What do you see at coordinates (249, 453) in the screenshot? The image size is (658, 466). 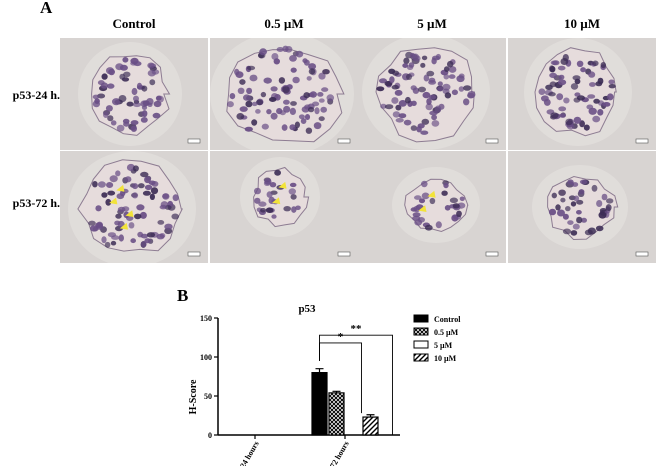 I see `x-tick-label: 24 hours` at bounding box center [249, 453].